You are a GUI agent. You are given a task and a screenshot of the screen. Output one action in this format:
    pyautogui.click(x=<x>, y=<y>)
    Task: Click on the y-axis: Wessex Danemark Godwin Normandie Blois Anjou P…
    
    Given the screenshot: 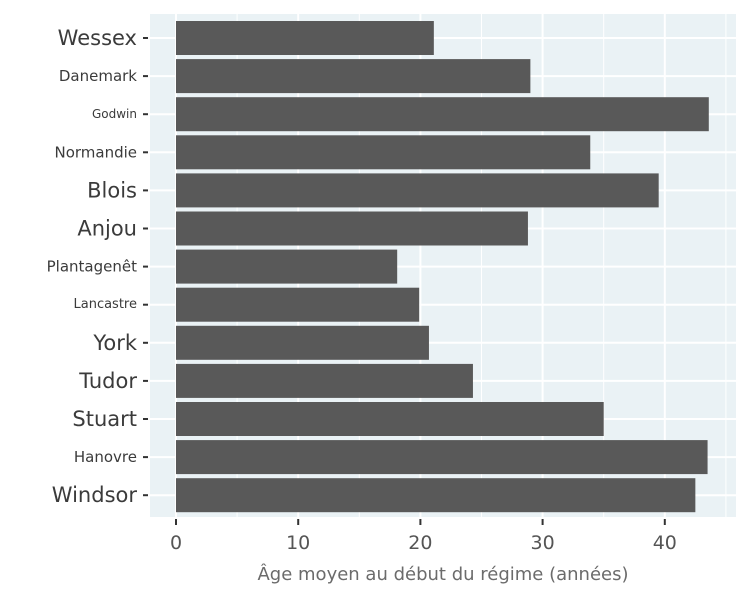 What is the action you would take?
    pyautogui.click(x=97, y=266)
    